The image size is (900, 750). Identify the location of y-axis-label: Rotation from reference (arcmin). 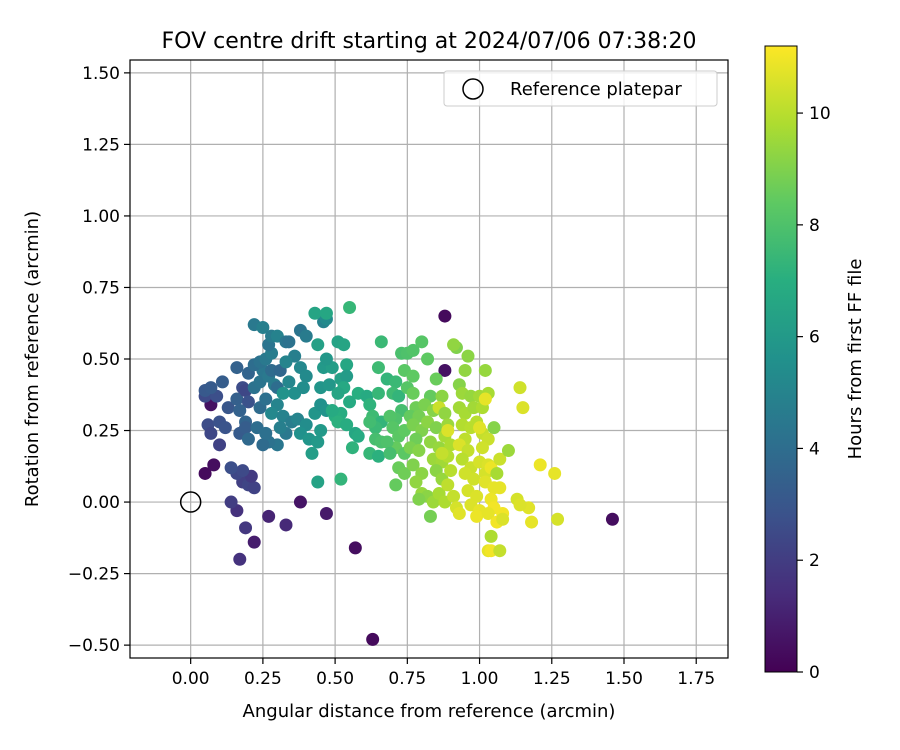
(32, 359).